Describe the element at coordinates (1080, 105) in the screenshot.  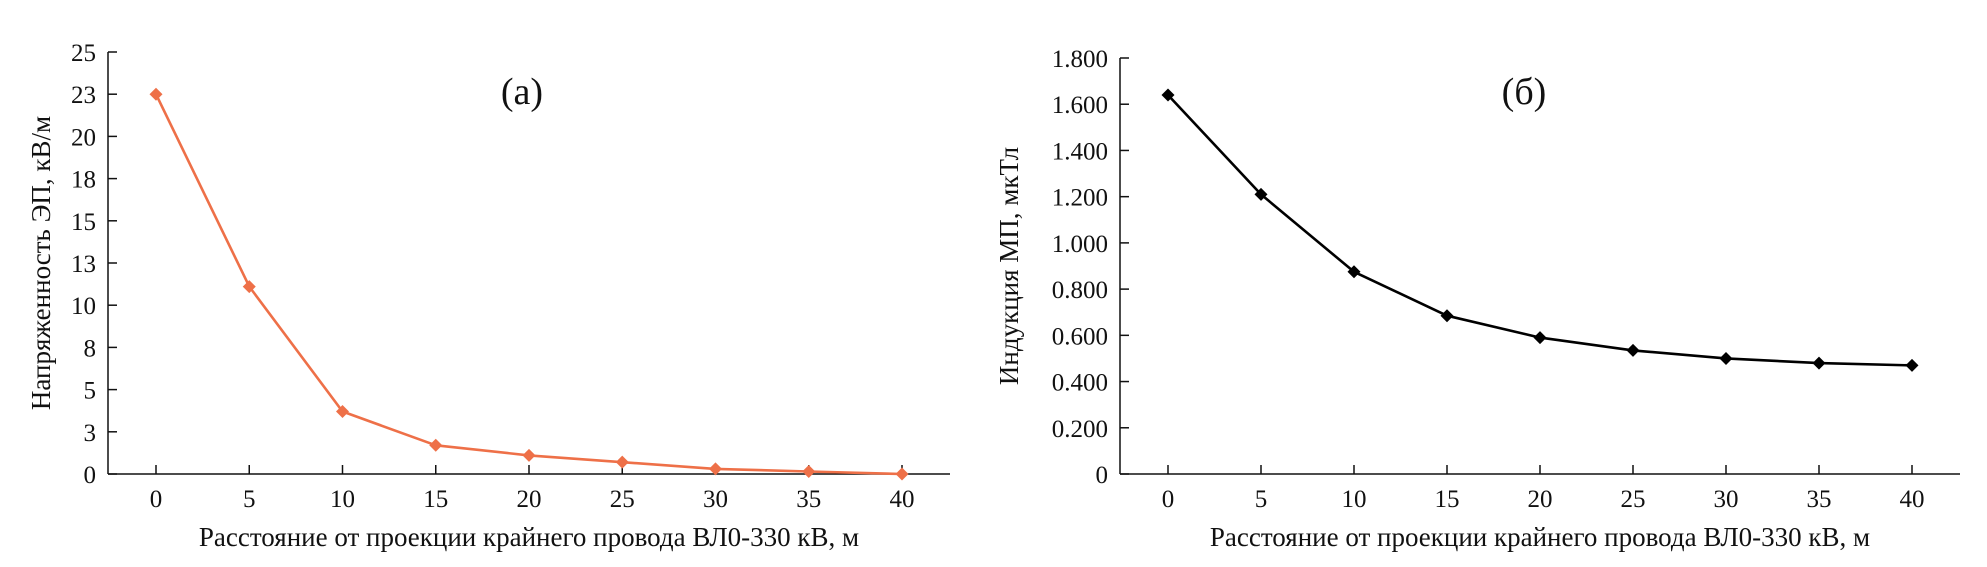
I see `y-tick-label: 1.600` at that location.